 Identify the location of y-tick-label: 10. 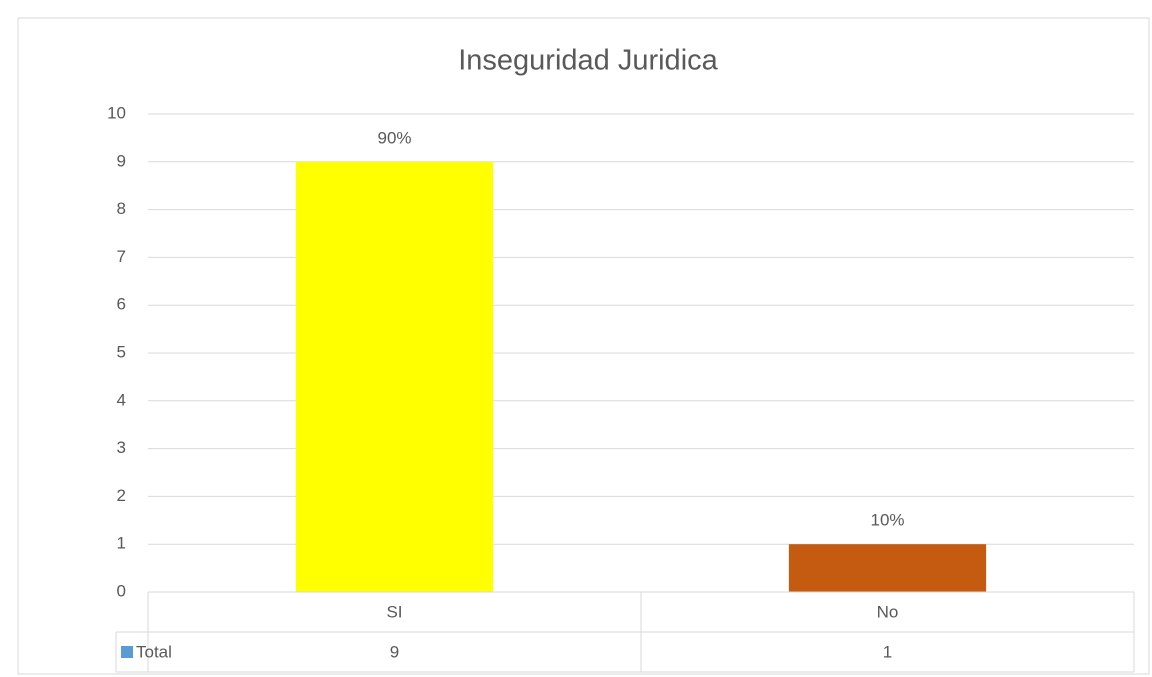
(116, 112).